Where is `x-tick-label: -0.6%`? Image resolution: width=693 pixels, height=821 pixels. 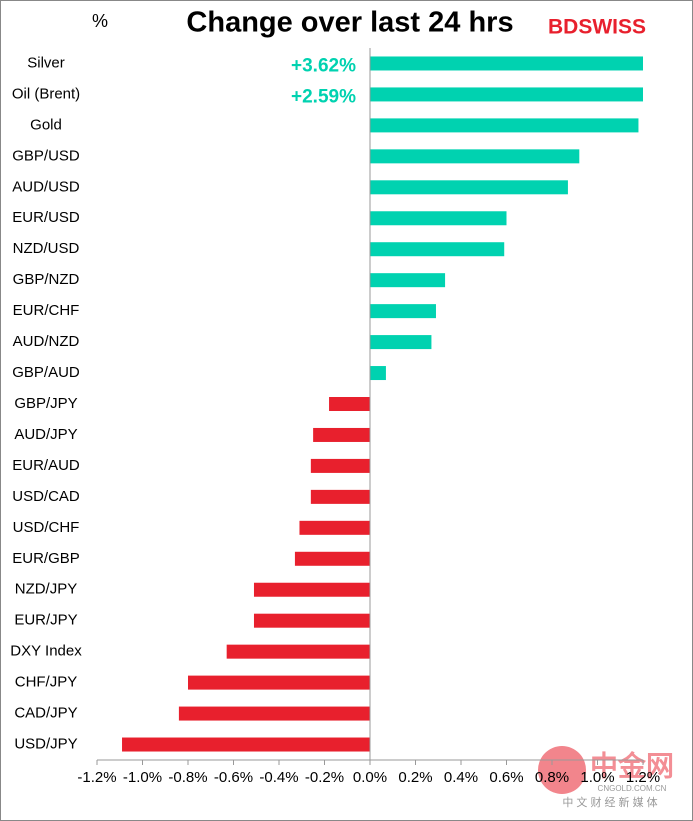
x-tick-label: -0.6% is located at coordinates (233, 777).